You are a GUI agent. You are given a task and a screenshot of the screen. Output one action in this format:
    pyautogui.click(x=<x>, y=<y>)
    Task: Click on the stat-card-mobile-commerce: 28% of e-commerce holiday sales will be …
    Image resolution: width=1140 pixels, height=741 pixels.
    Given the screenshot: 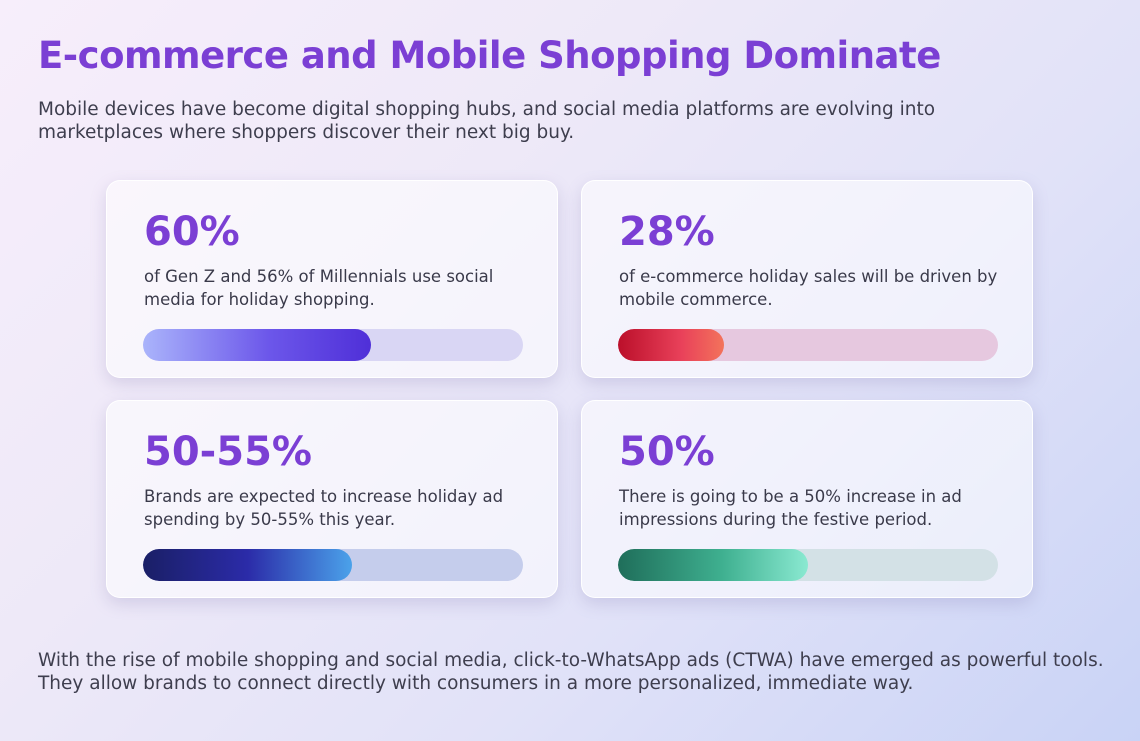 What is the action you would take?
    pyautogui.click(x=807, y=279)
    